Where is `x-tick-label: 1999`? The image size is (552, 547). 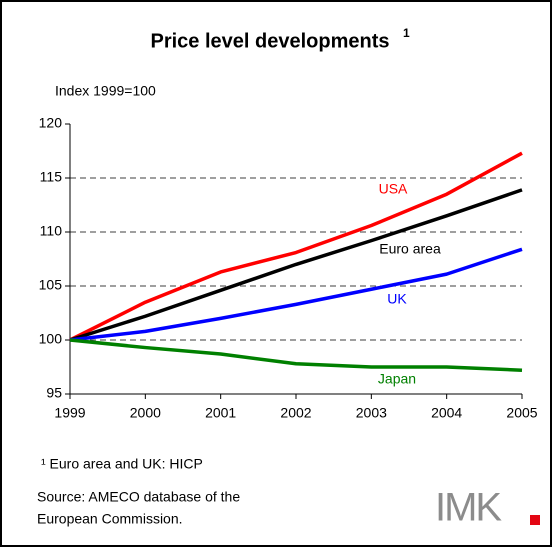
x-tick-label: 1999 is located at coordinates (69, 413).